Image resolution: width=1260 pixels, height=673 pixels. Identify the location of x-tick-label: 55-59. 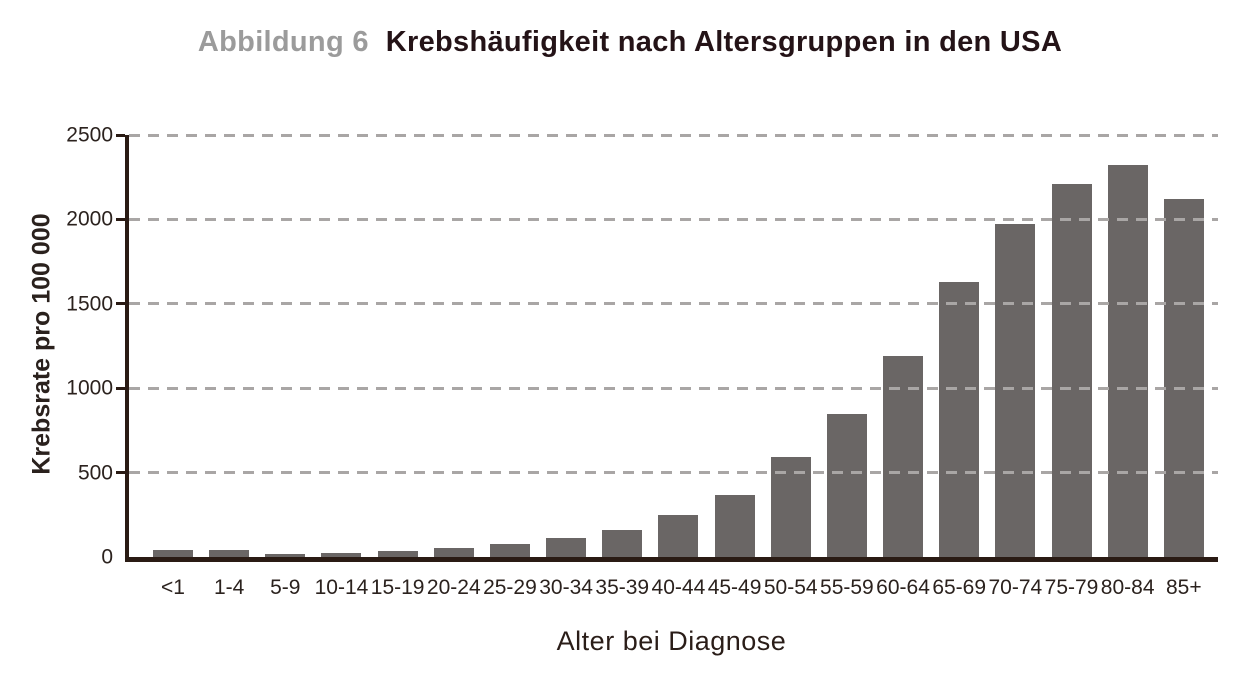
(847, 587).